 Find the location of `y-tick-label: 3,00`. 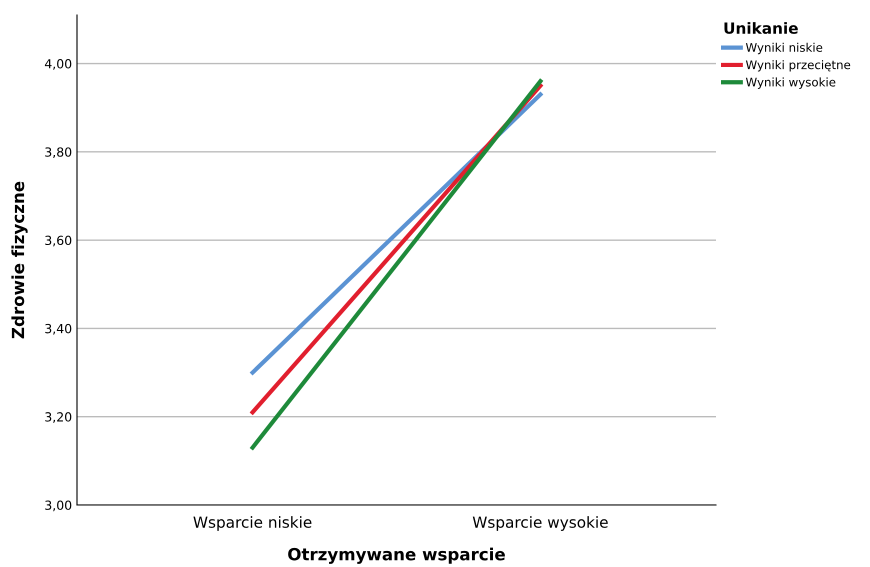

y-tick-label: 3,00 is located at coordinates (58, 506).